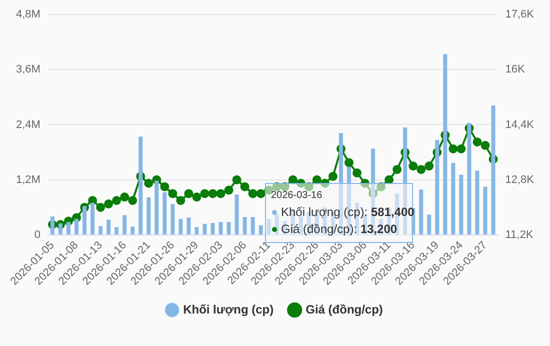  What do you see at coordinates (520, 14) in the screenshot?
I see `y2-tick-label: 17,6K` at bounding box center [520, 14].